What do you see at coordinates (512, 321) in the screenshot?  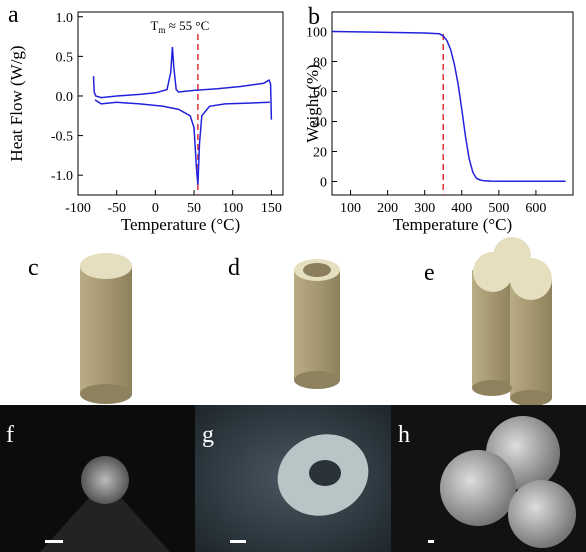 I see `render-trilobe` at bounding box center [512, 321].